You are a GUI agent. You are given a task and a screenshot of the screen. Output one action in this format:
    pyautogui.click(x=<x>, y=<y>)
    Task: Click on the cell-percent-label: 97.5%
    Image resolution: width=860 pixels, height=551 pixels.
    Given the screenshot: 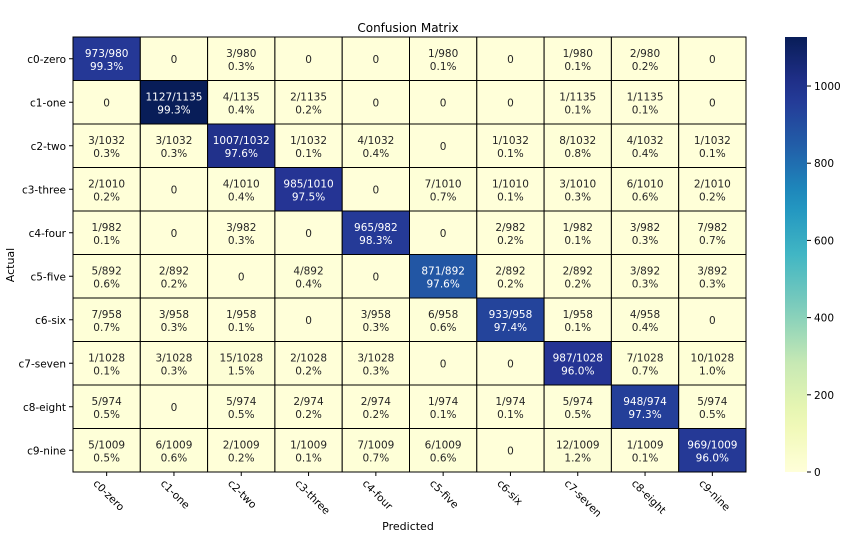 What is the action you would take?
    pyautogui.click(x=308, y=197)
    